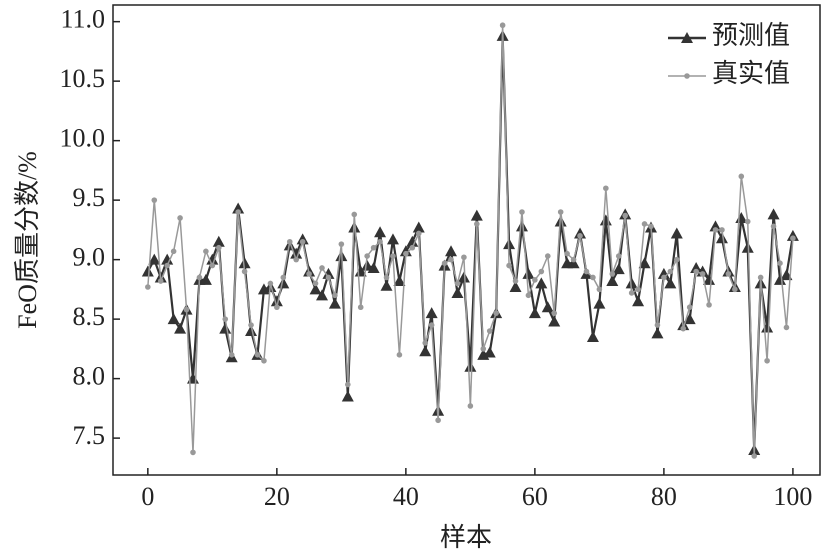  Describe the element at coordinates (751, 73) in the screenshot. I see `legend-label: 真实值` at that location.